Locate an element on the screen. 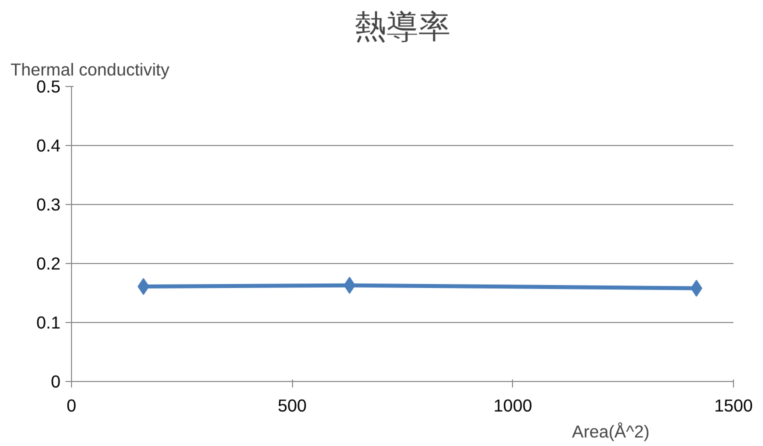 The image size is (763, 446). x-tick-label: 500 is located at coordinates (292, 406).